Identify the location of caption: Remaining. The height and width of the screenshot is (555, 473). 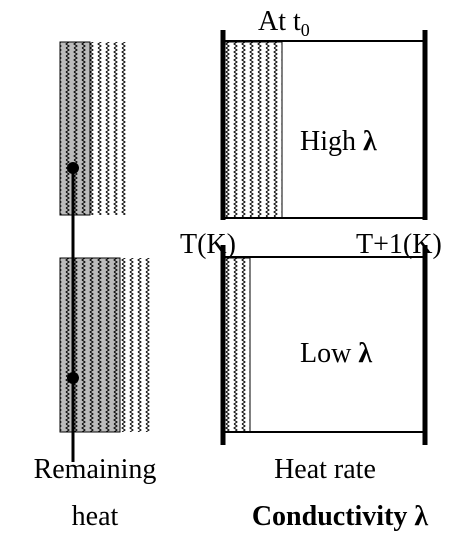
(95, 469).